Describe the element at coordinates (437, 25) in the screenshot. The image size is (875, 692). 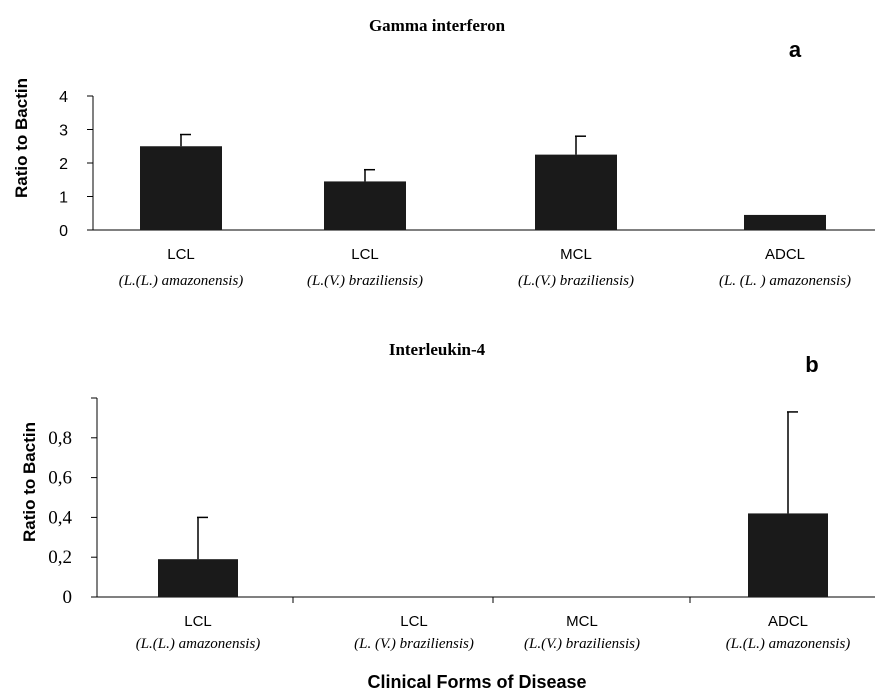
I see `chart-title-a: Gamma interferon` at that location.